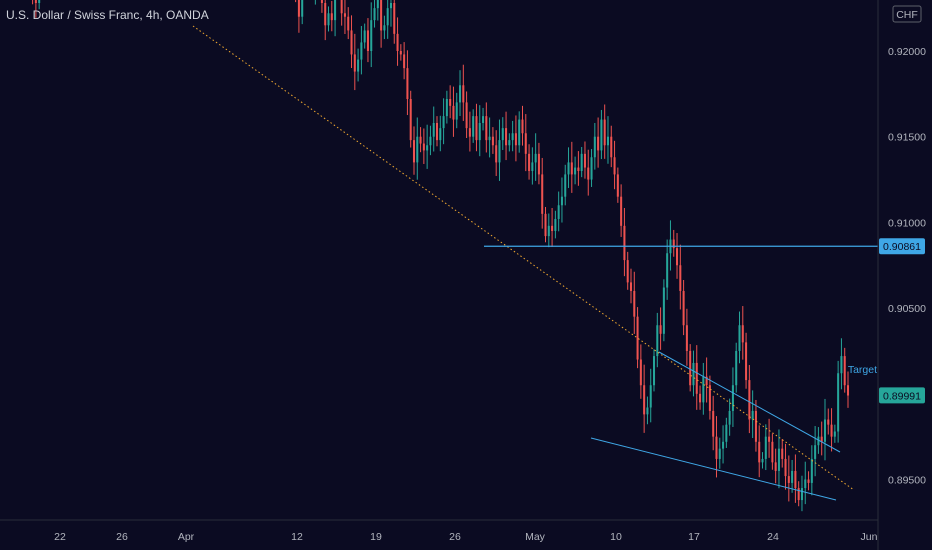 Image resolution: width=932 pixels, height=550 pixels. I want to click on chart-title: U.S. Dollar / Swiss Franc, 4h, OANDA, so click(107, 15).